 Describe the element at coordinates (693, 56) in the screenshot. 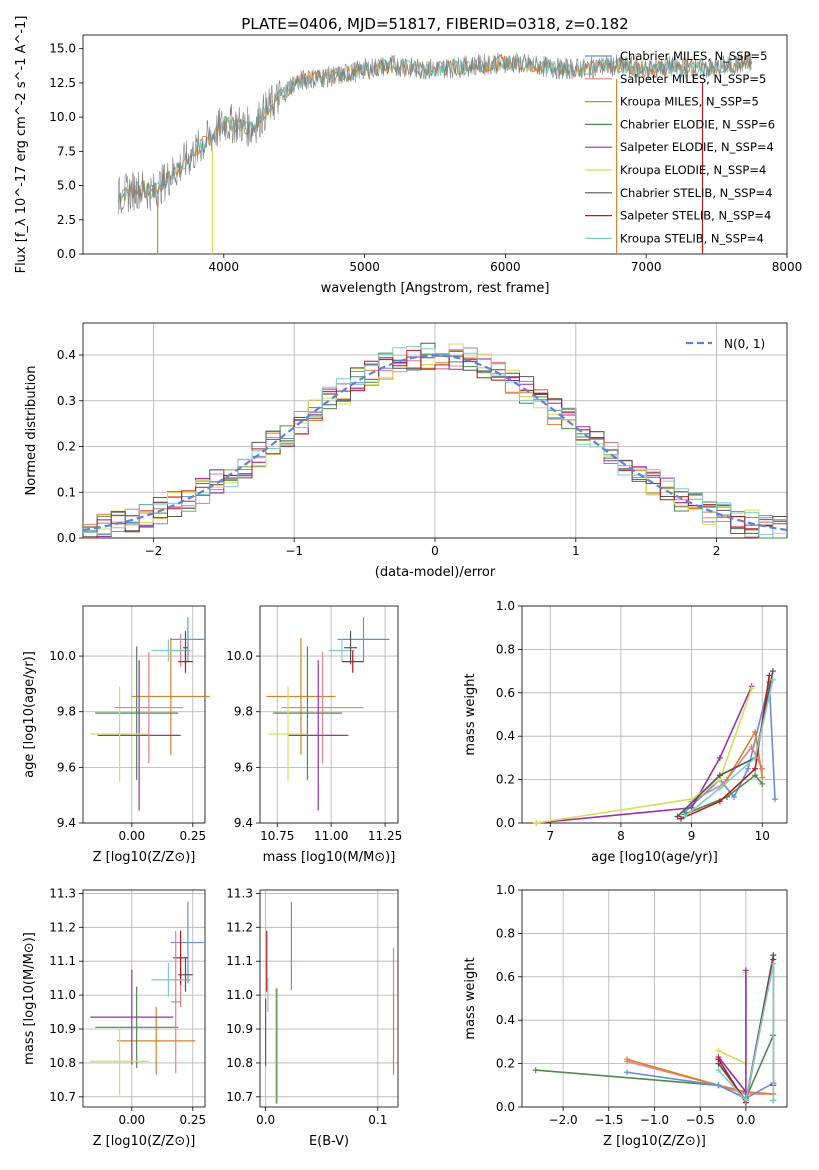

I see `legend-label: Chabrier MILES, N_SSP=5` at that location.